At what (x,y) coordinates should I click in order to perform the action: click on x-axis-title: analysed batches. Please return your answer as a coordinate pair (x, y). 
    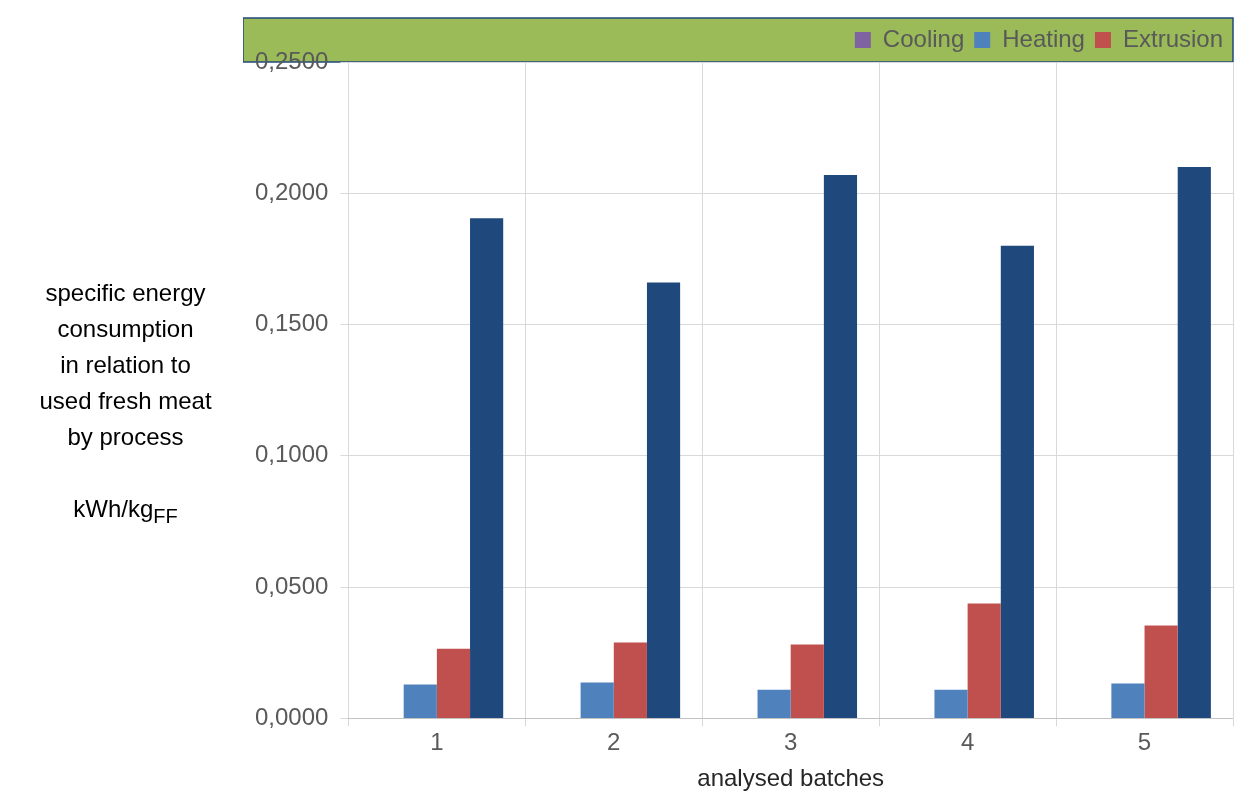
    Looking at the image, I should click on (791, 778).